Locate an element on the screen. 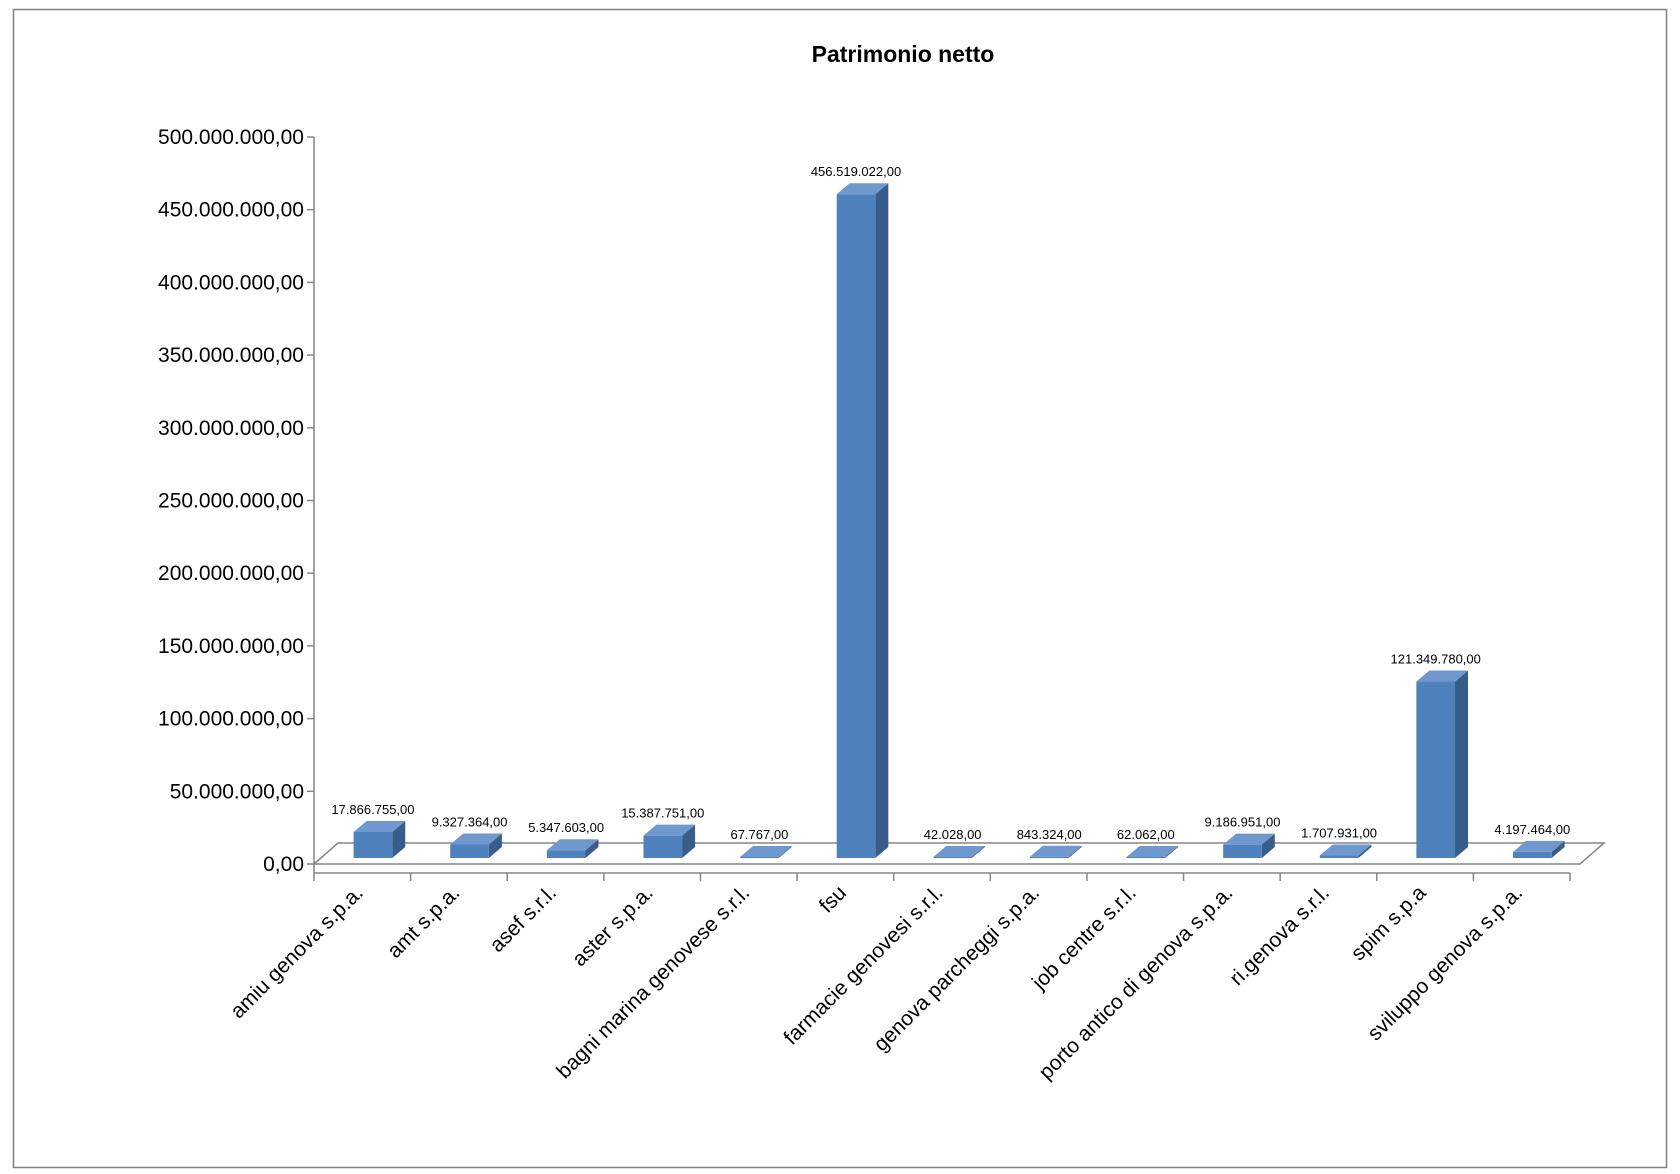  data-label: 62.062,00 is located at coordinates (1146, 834).